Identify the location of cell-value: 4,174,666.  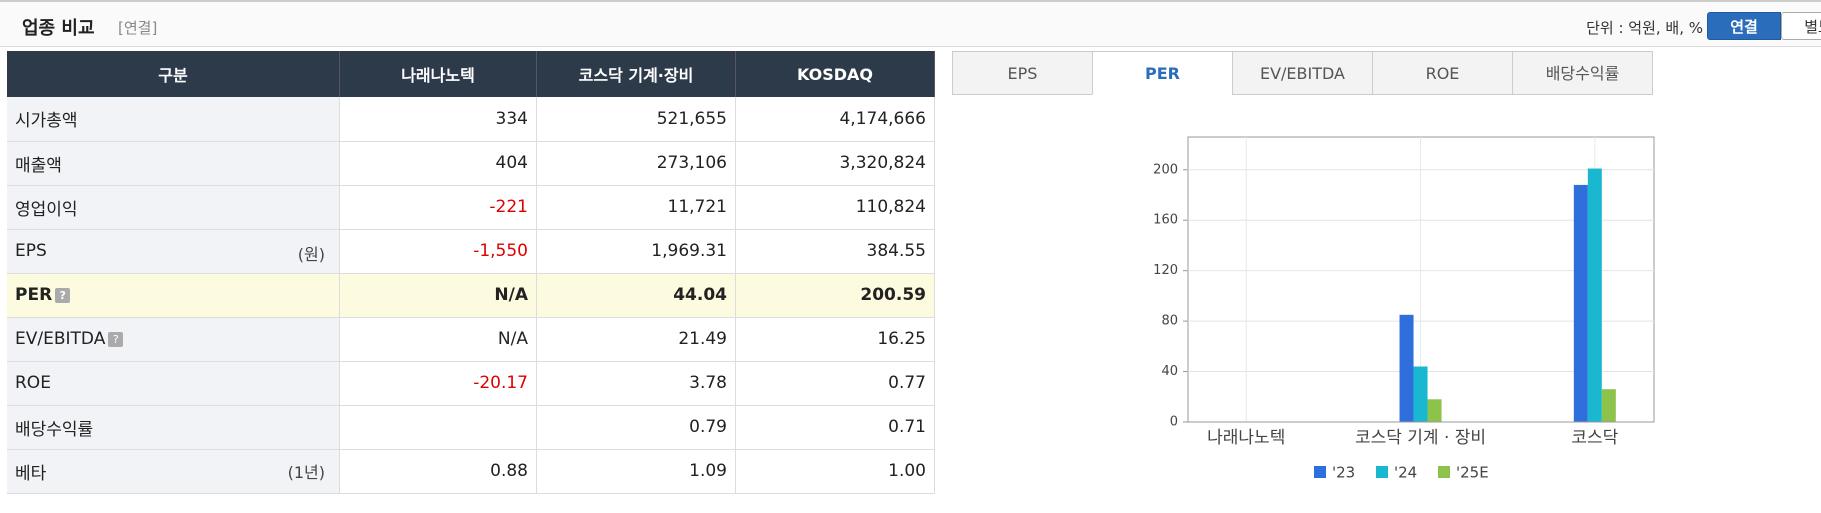
(882, 118).